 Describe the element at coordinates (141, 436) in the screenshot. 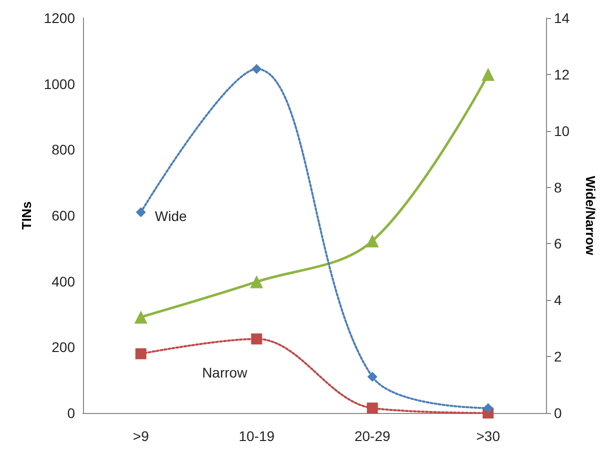

I see `x-tick-label: >9` at that location.